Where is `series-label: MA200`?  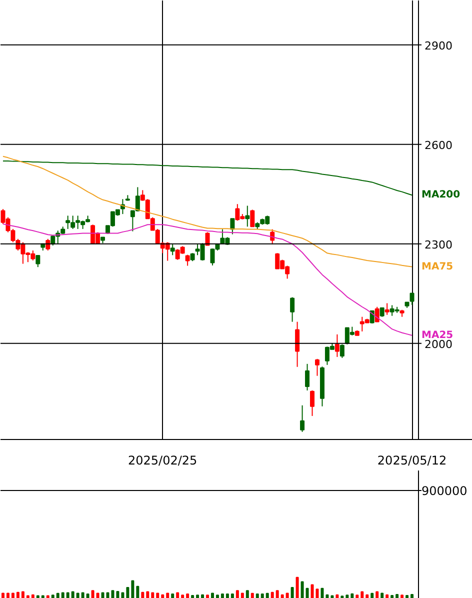
series-label: MA200 is located at coordinates (441, 195).